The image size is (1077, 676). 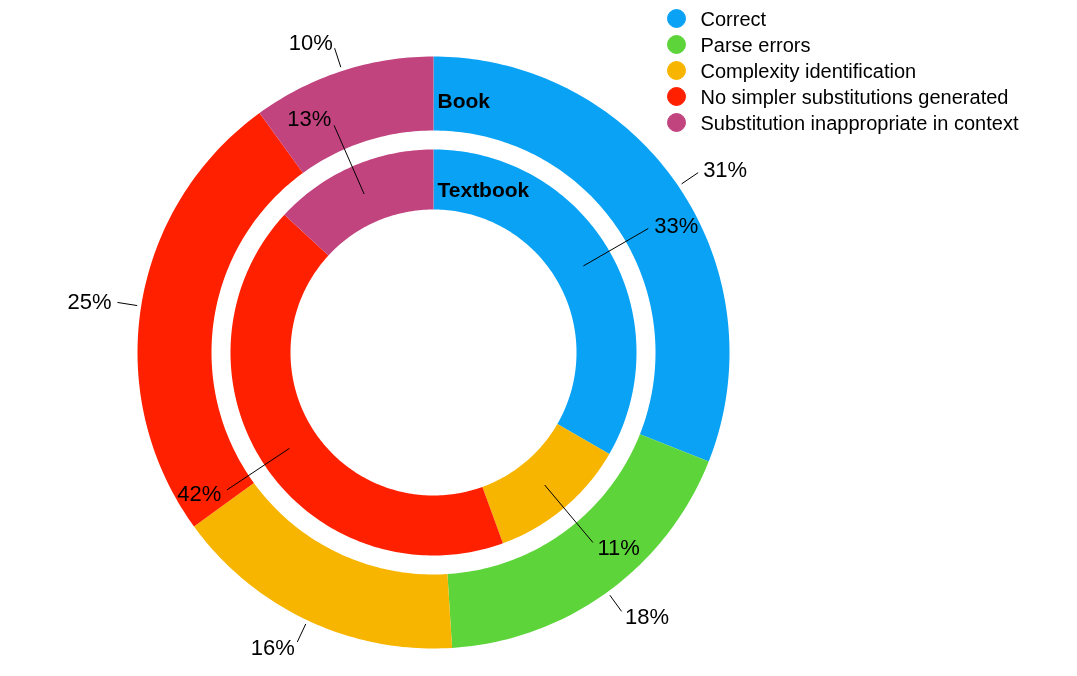 What do you see at coordinates (859, 122) in the screenshot?
I see `legend-label: Substitution inappropriate in context` at bounding box center [859, 122].